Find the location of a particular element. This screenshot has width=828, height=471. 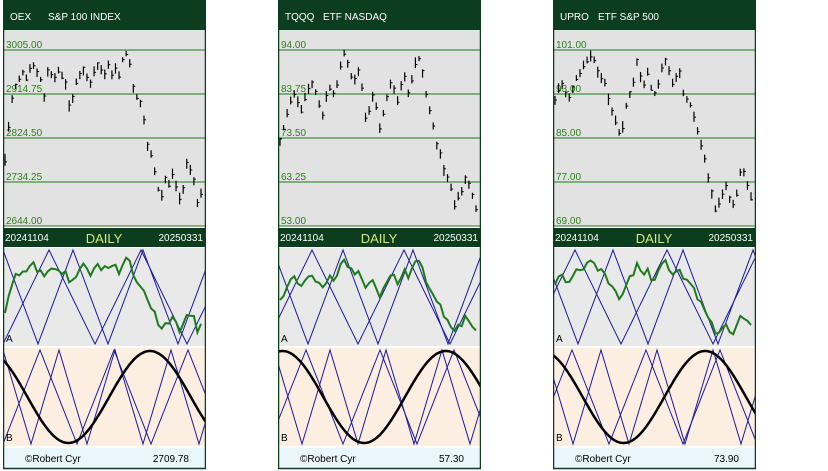

panel-a-bg is located at coordinates (654, 297).